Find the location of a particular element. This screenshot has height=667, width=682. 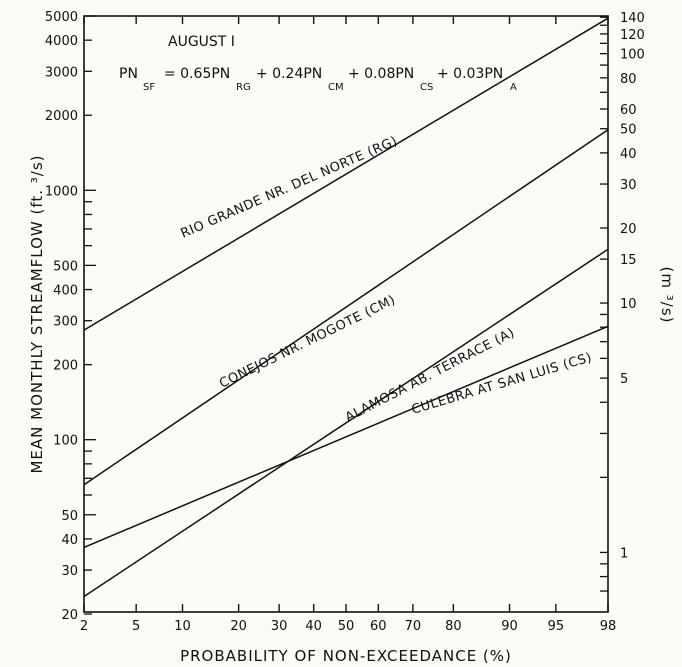

y-tick-label: 500 is located at coordinates (65, 266).